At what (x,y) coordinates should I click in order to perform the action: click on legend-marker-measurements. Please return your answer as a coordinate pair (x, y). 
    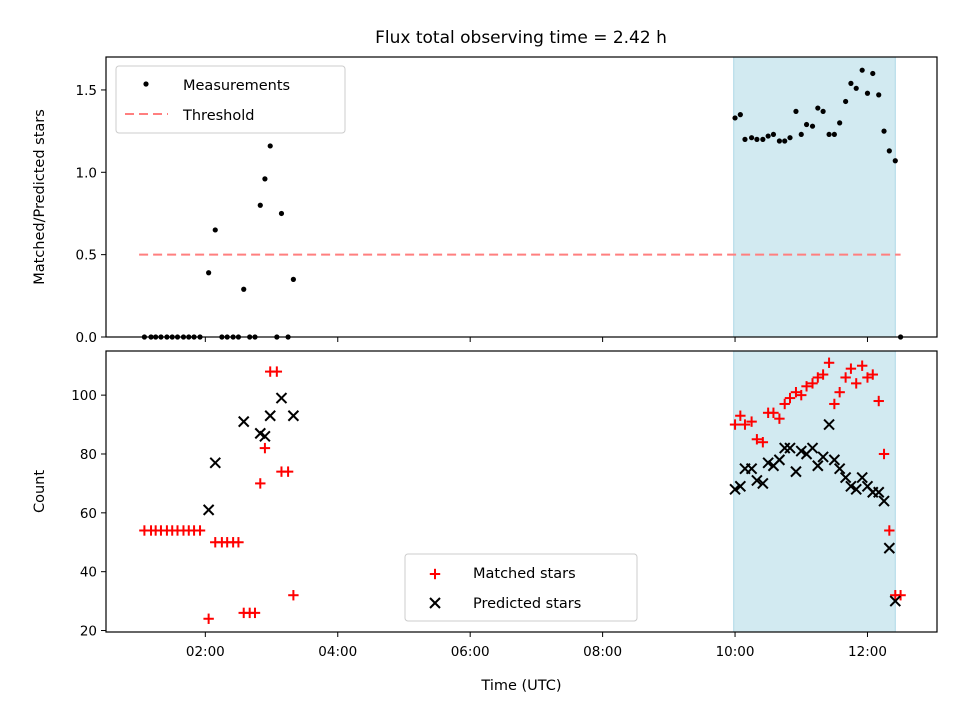
    Looking at the image, I should click on (146, 84).